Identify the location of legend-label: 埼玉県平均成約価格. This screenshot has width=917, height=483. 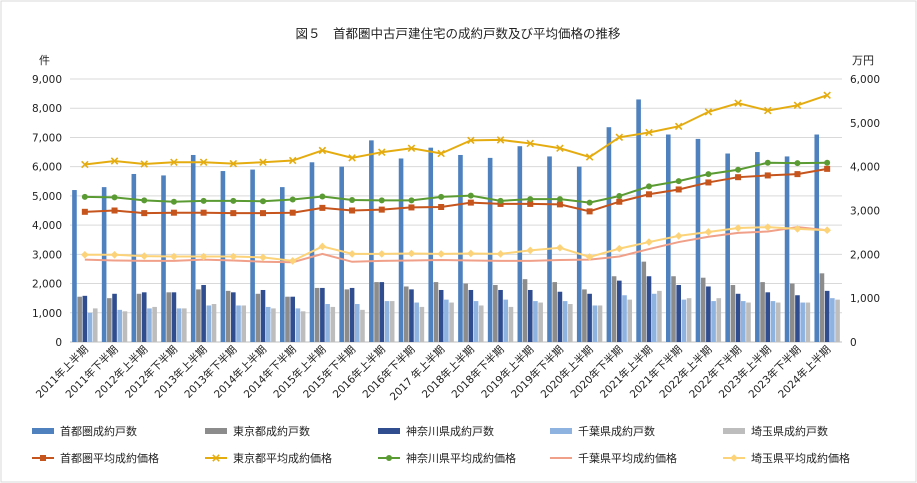
(800, 458).